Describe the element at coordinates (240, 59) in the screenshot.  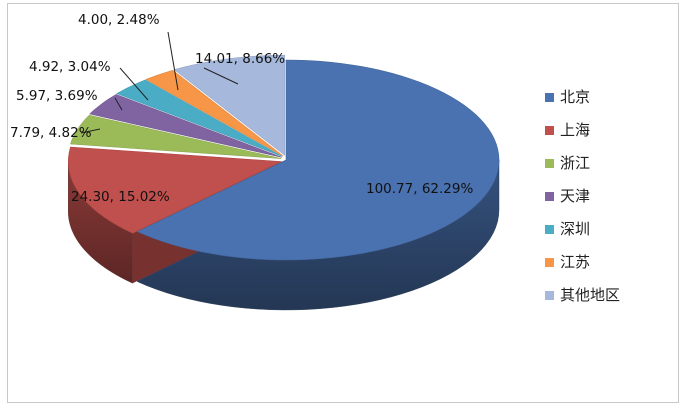
I see `data-label-7: 14.01, 8.66%` at that location.